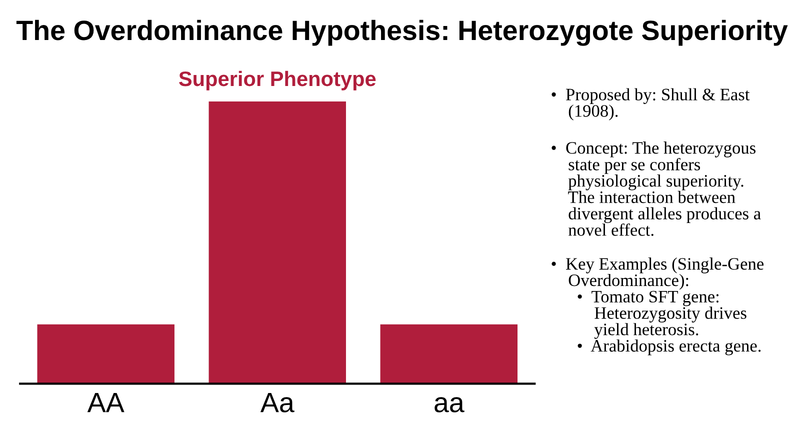 The image size is (804, 441). What do you see at coordinates (651, 104) in the screenshot?
I see `text: • Proposed by: Shull & East (1908).` at bounding box center [651, 104].